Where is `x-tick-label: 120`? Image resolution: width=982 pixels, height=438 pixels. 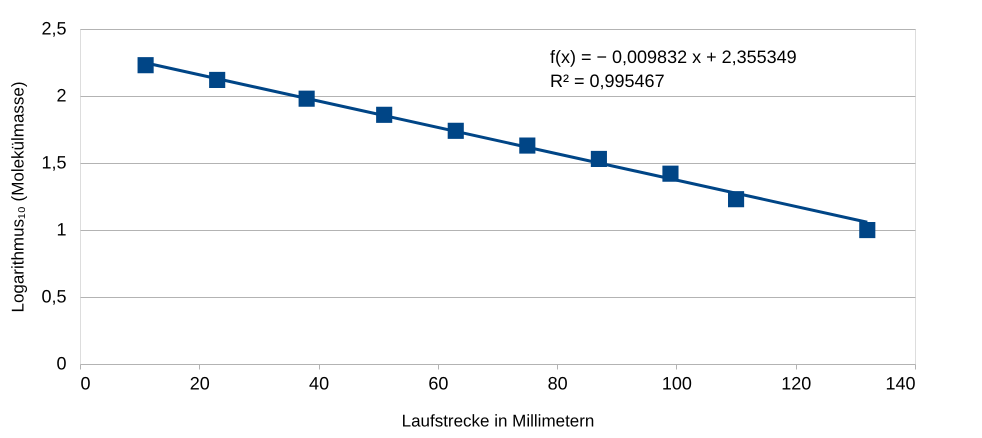
x-tick-label: 120 is located at coordinates (796, 384).